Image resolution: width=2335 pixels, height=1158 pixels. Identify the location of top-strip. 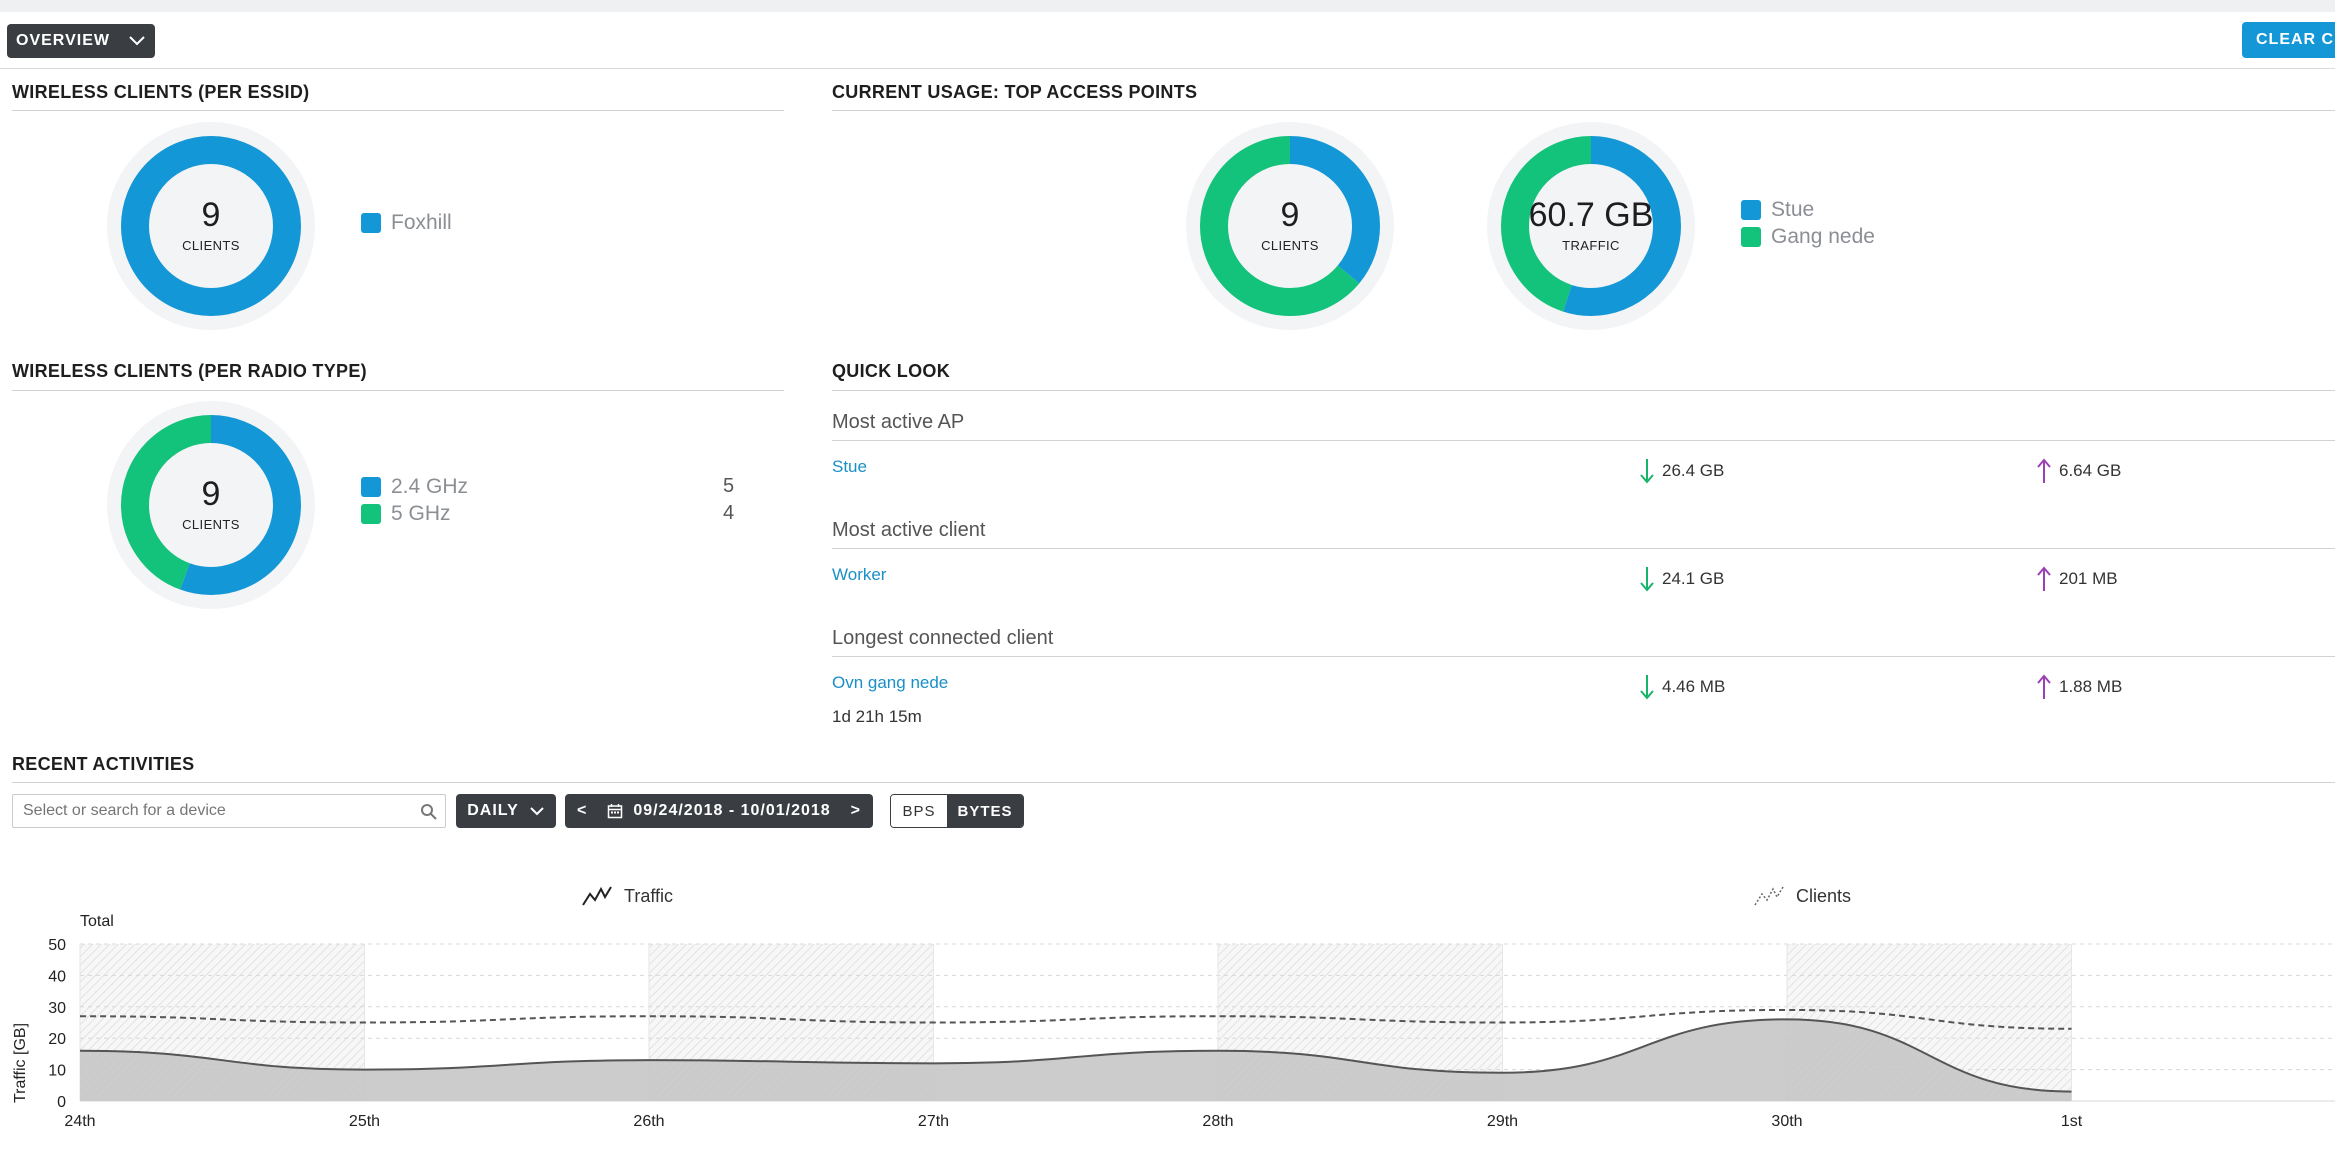
(1167, 6).